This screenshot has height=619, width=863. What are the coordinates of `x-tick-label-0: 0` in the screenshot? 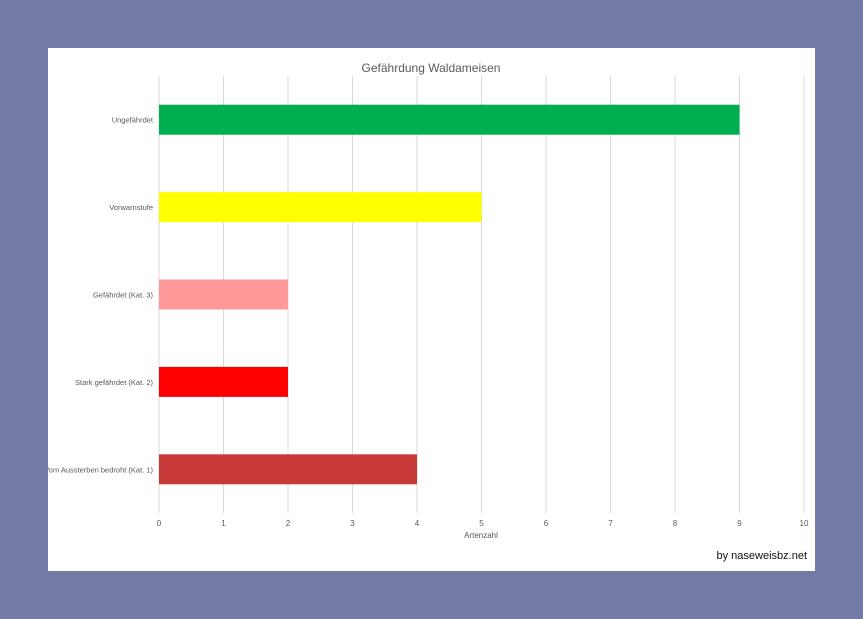 It's located at (159, 523).